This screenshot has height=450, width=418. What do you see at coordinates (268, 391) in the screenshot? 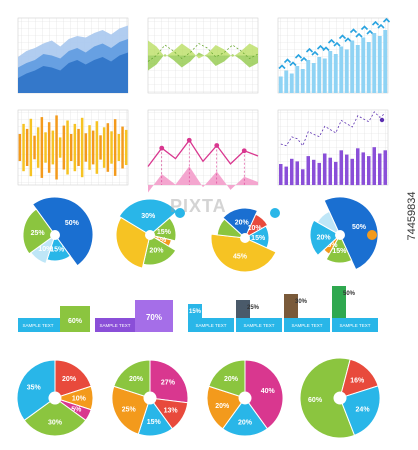
I see `pie-label: 40%` at bounding box center [268, 391].